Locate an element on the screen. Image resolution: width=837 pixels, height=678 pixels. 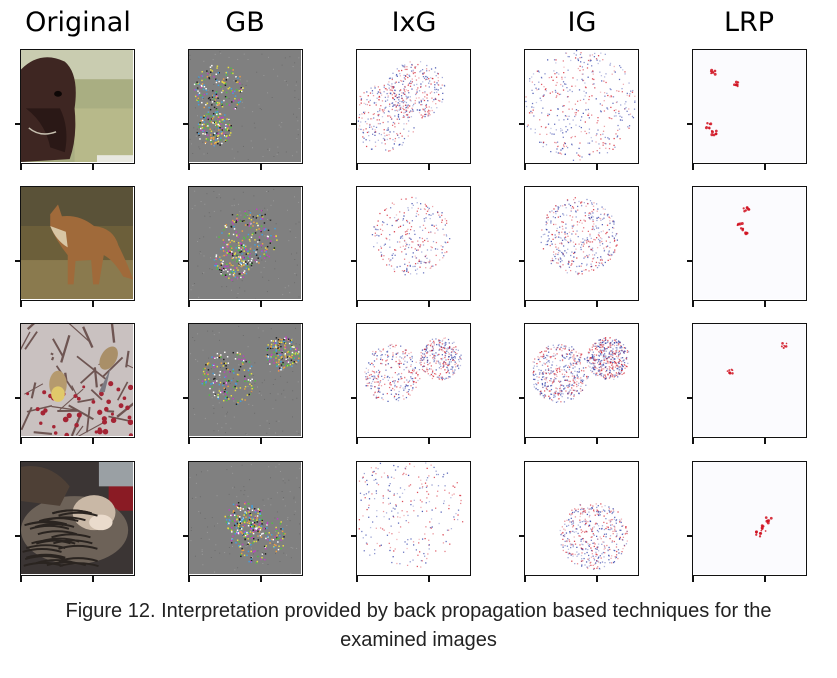
lrp-heatmap-horse is located at coordinates (749, 106).